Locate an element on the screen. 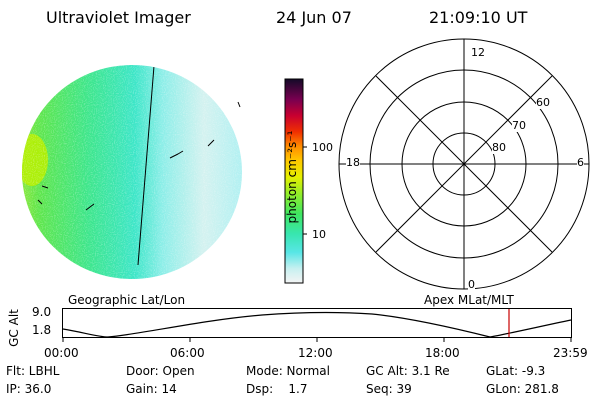 Image resolution: width=600 pixels, height=400 pixels. time-label: 21:09:10 UT is located at coordinates (478, 17).